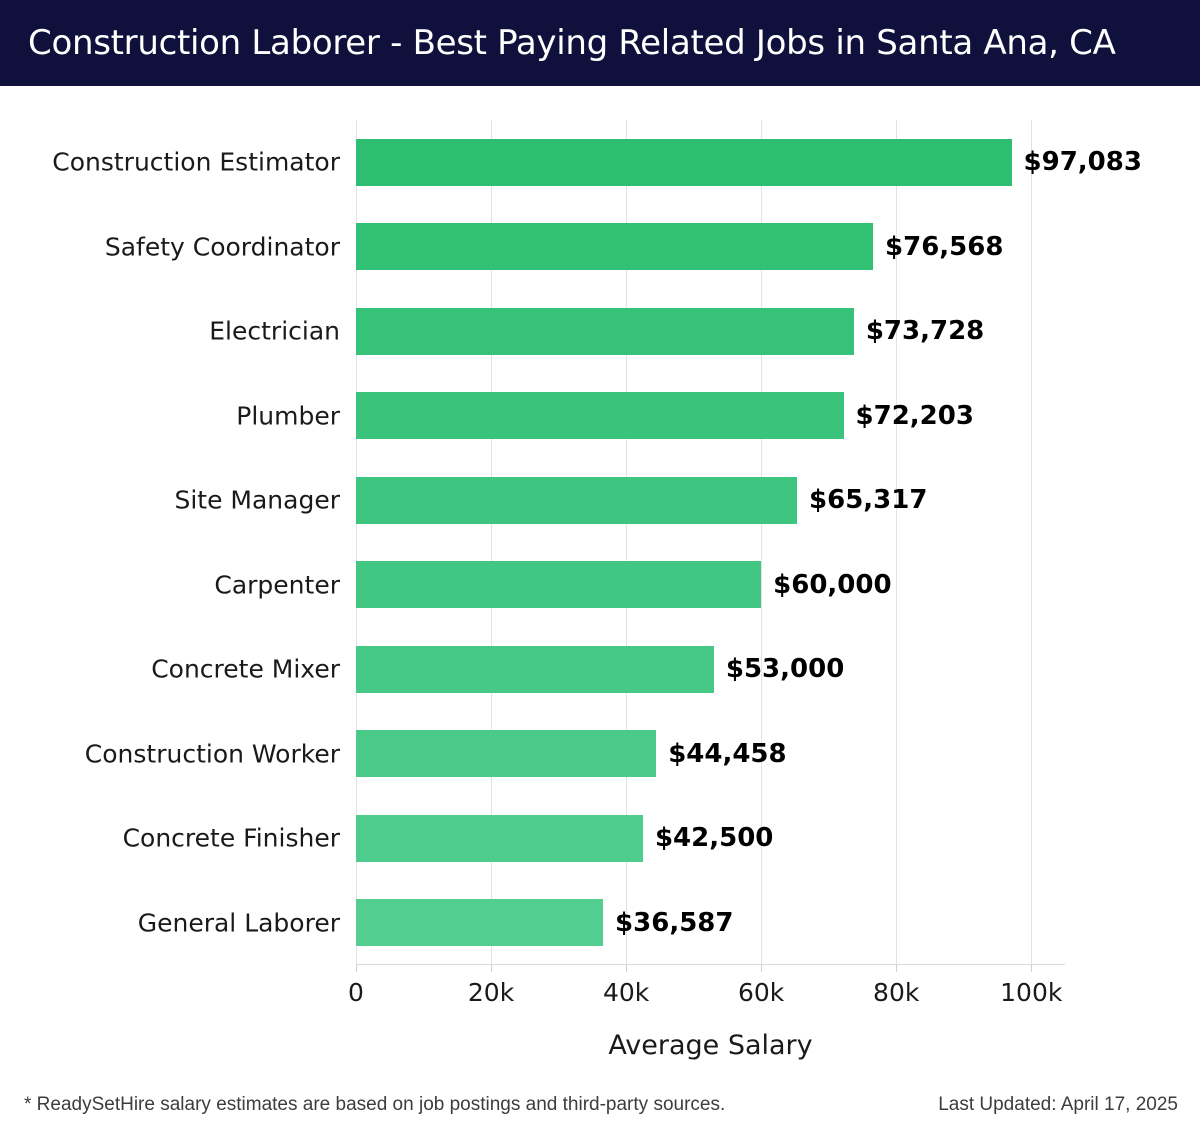  What do you see at coordinates (170, 331) in the screenshot?
I see `y-axis-label-wrap: Electrician` at bounding box center [170, 331].